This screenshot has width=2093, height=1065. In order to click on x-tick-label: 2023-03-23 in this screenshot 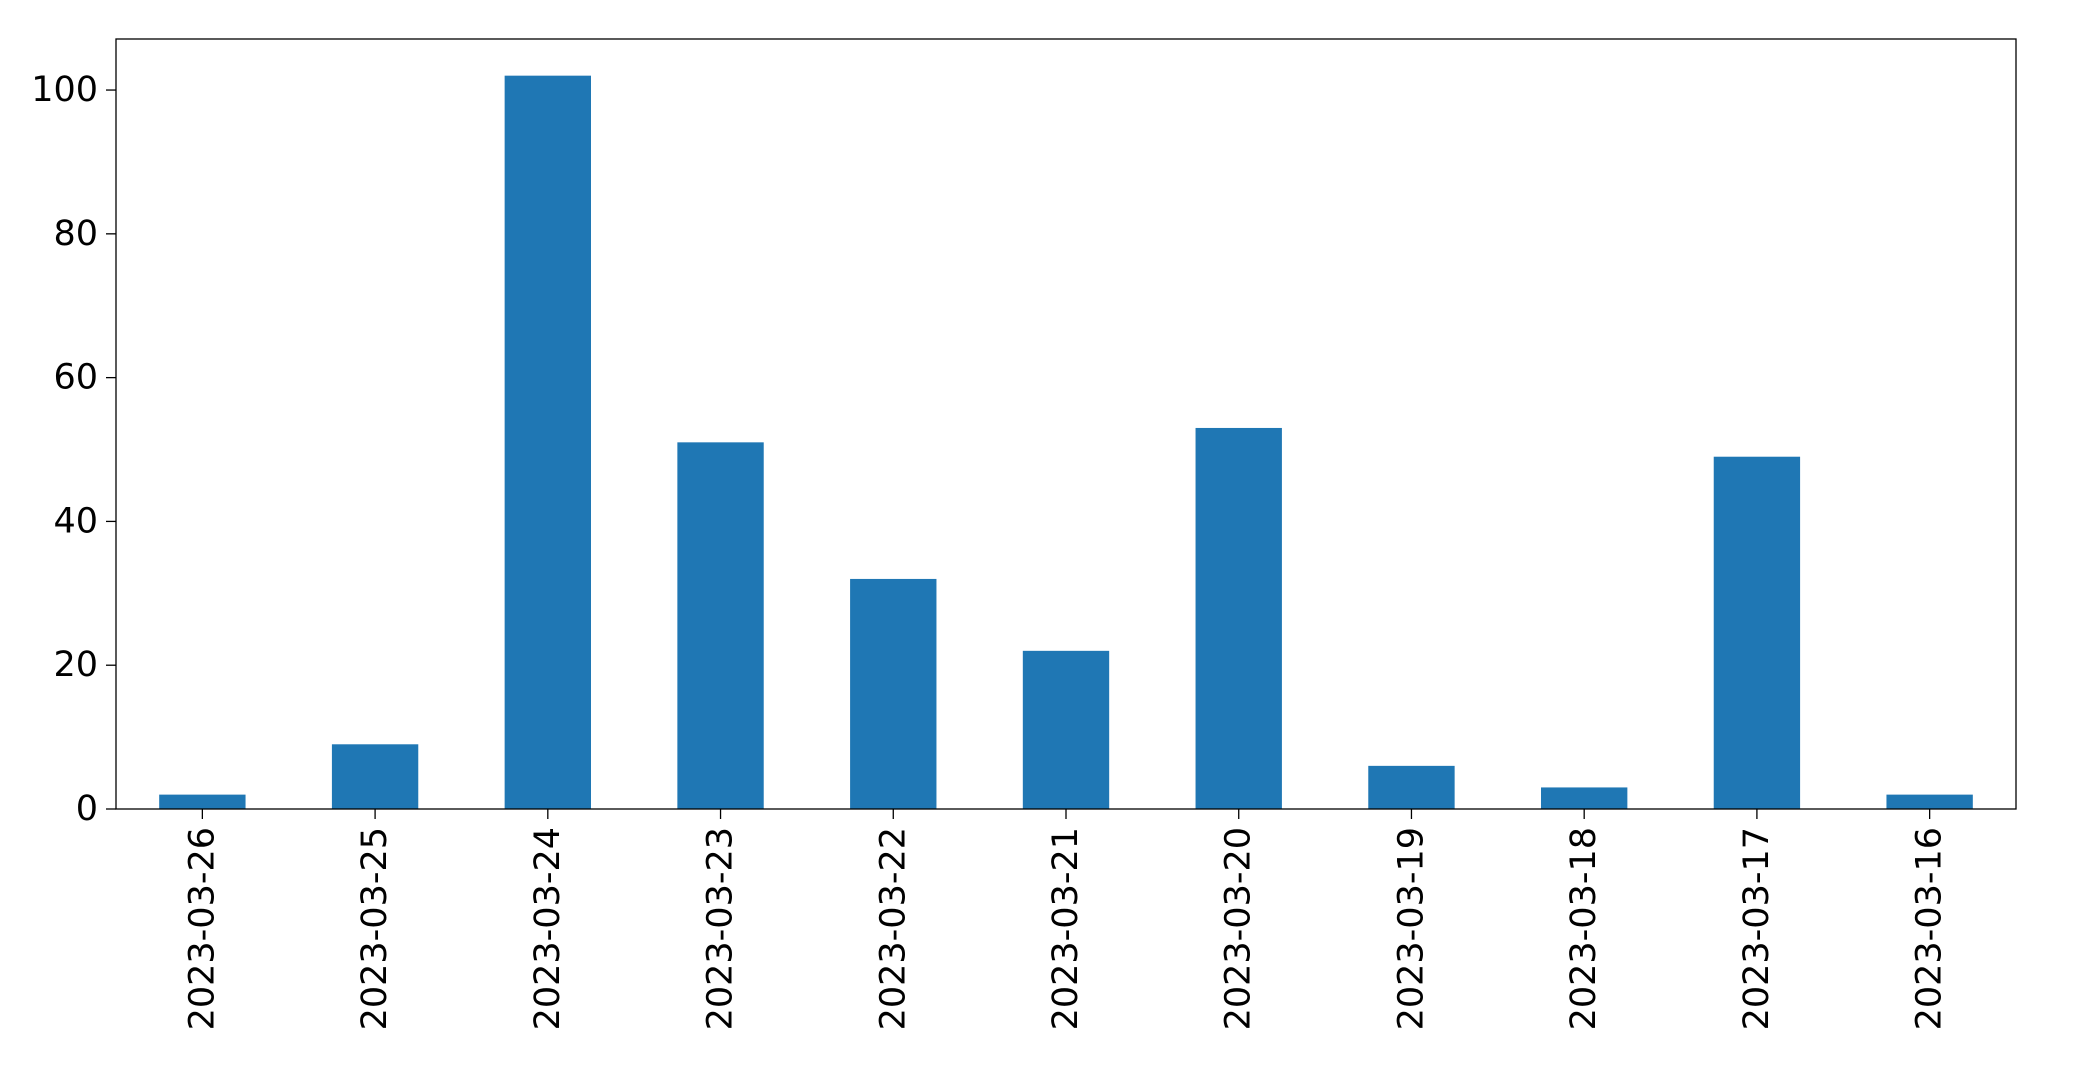, I will do `click(721, 928)`.